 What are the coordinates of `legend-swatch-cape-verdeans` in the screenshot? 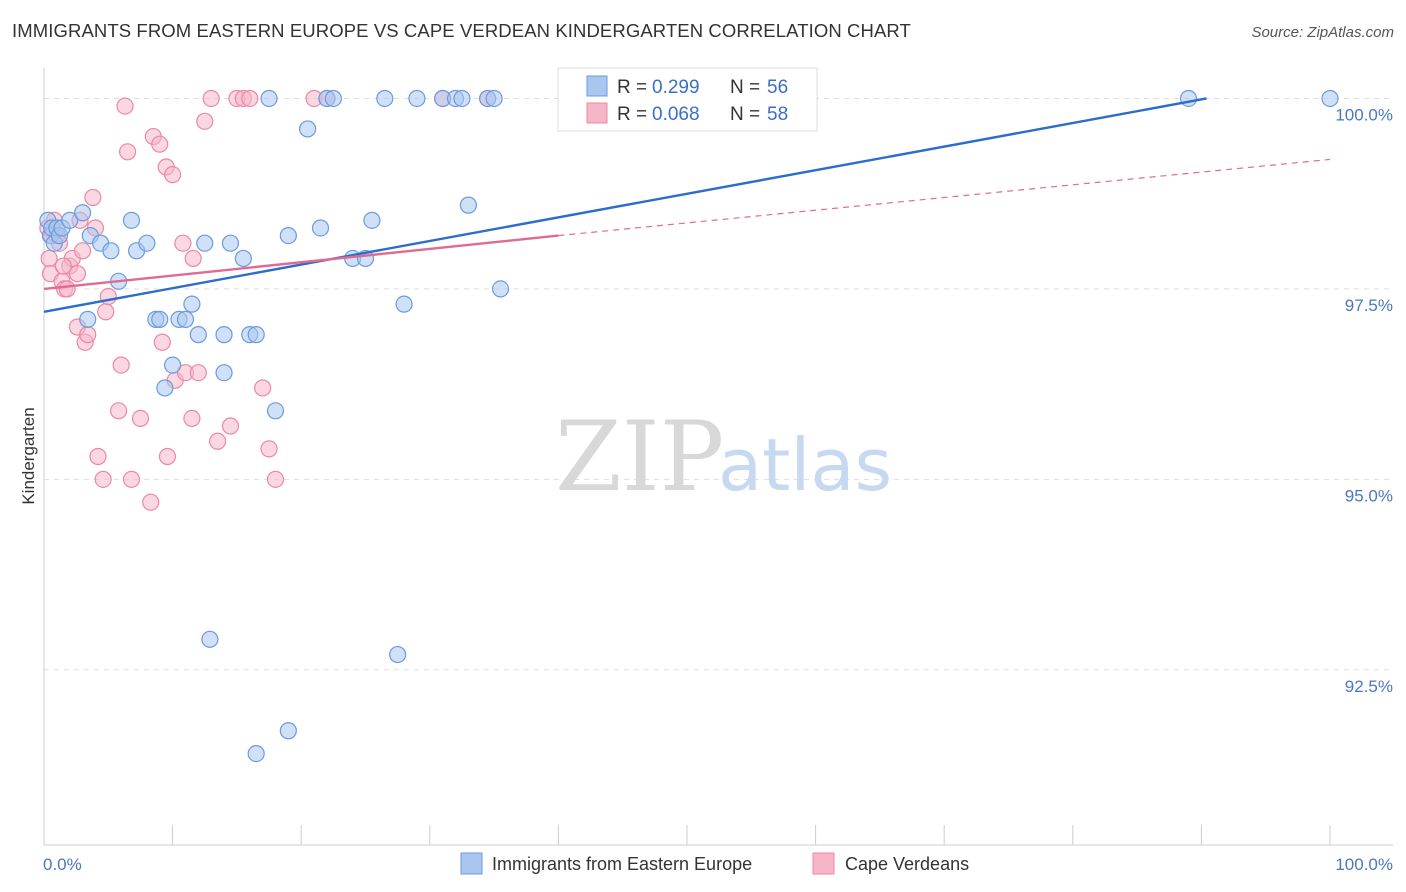 It's located at (823, 863).